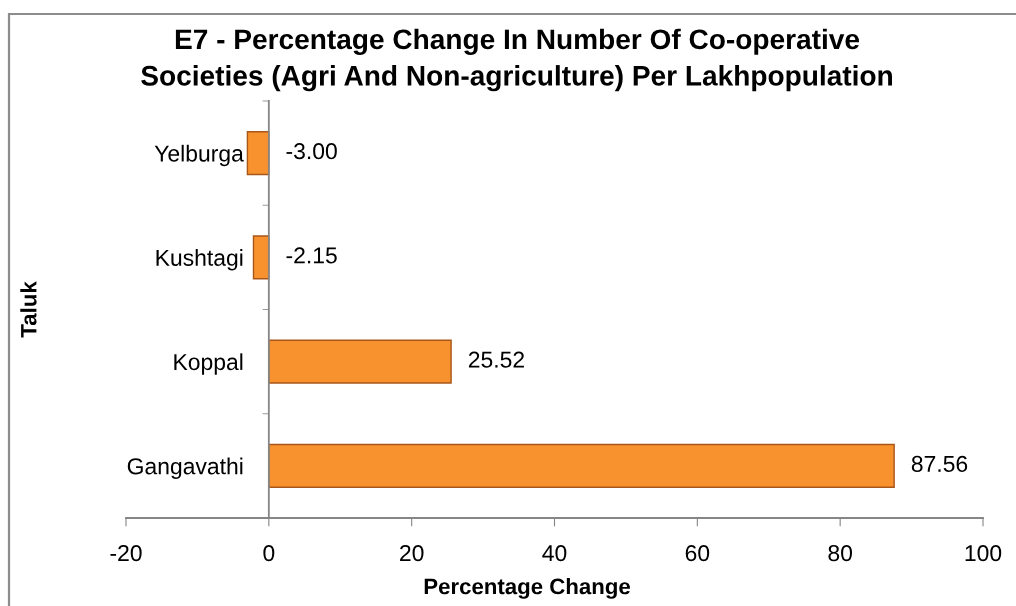  What do you see at coordinates (185, 468) in the screenshot?
I see `y-tick-label: Gangavathi` at bounding box center [185, 468].